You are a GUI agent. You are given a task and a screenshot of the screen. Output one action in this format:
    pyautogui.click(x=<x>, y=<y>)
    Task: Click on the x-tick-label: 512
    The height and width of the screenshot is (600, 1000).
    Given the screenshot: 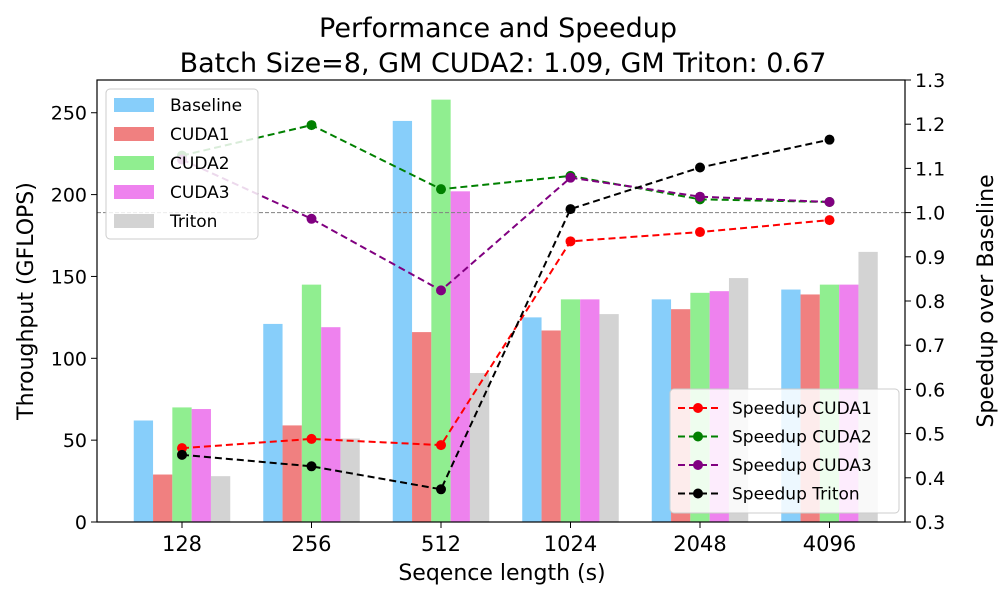 What is the action you would take?
    pyautogui.click(x=441, y=544)
    